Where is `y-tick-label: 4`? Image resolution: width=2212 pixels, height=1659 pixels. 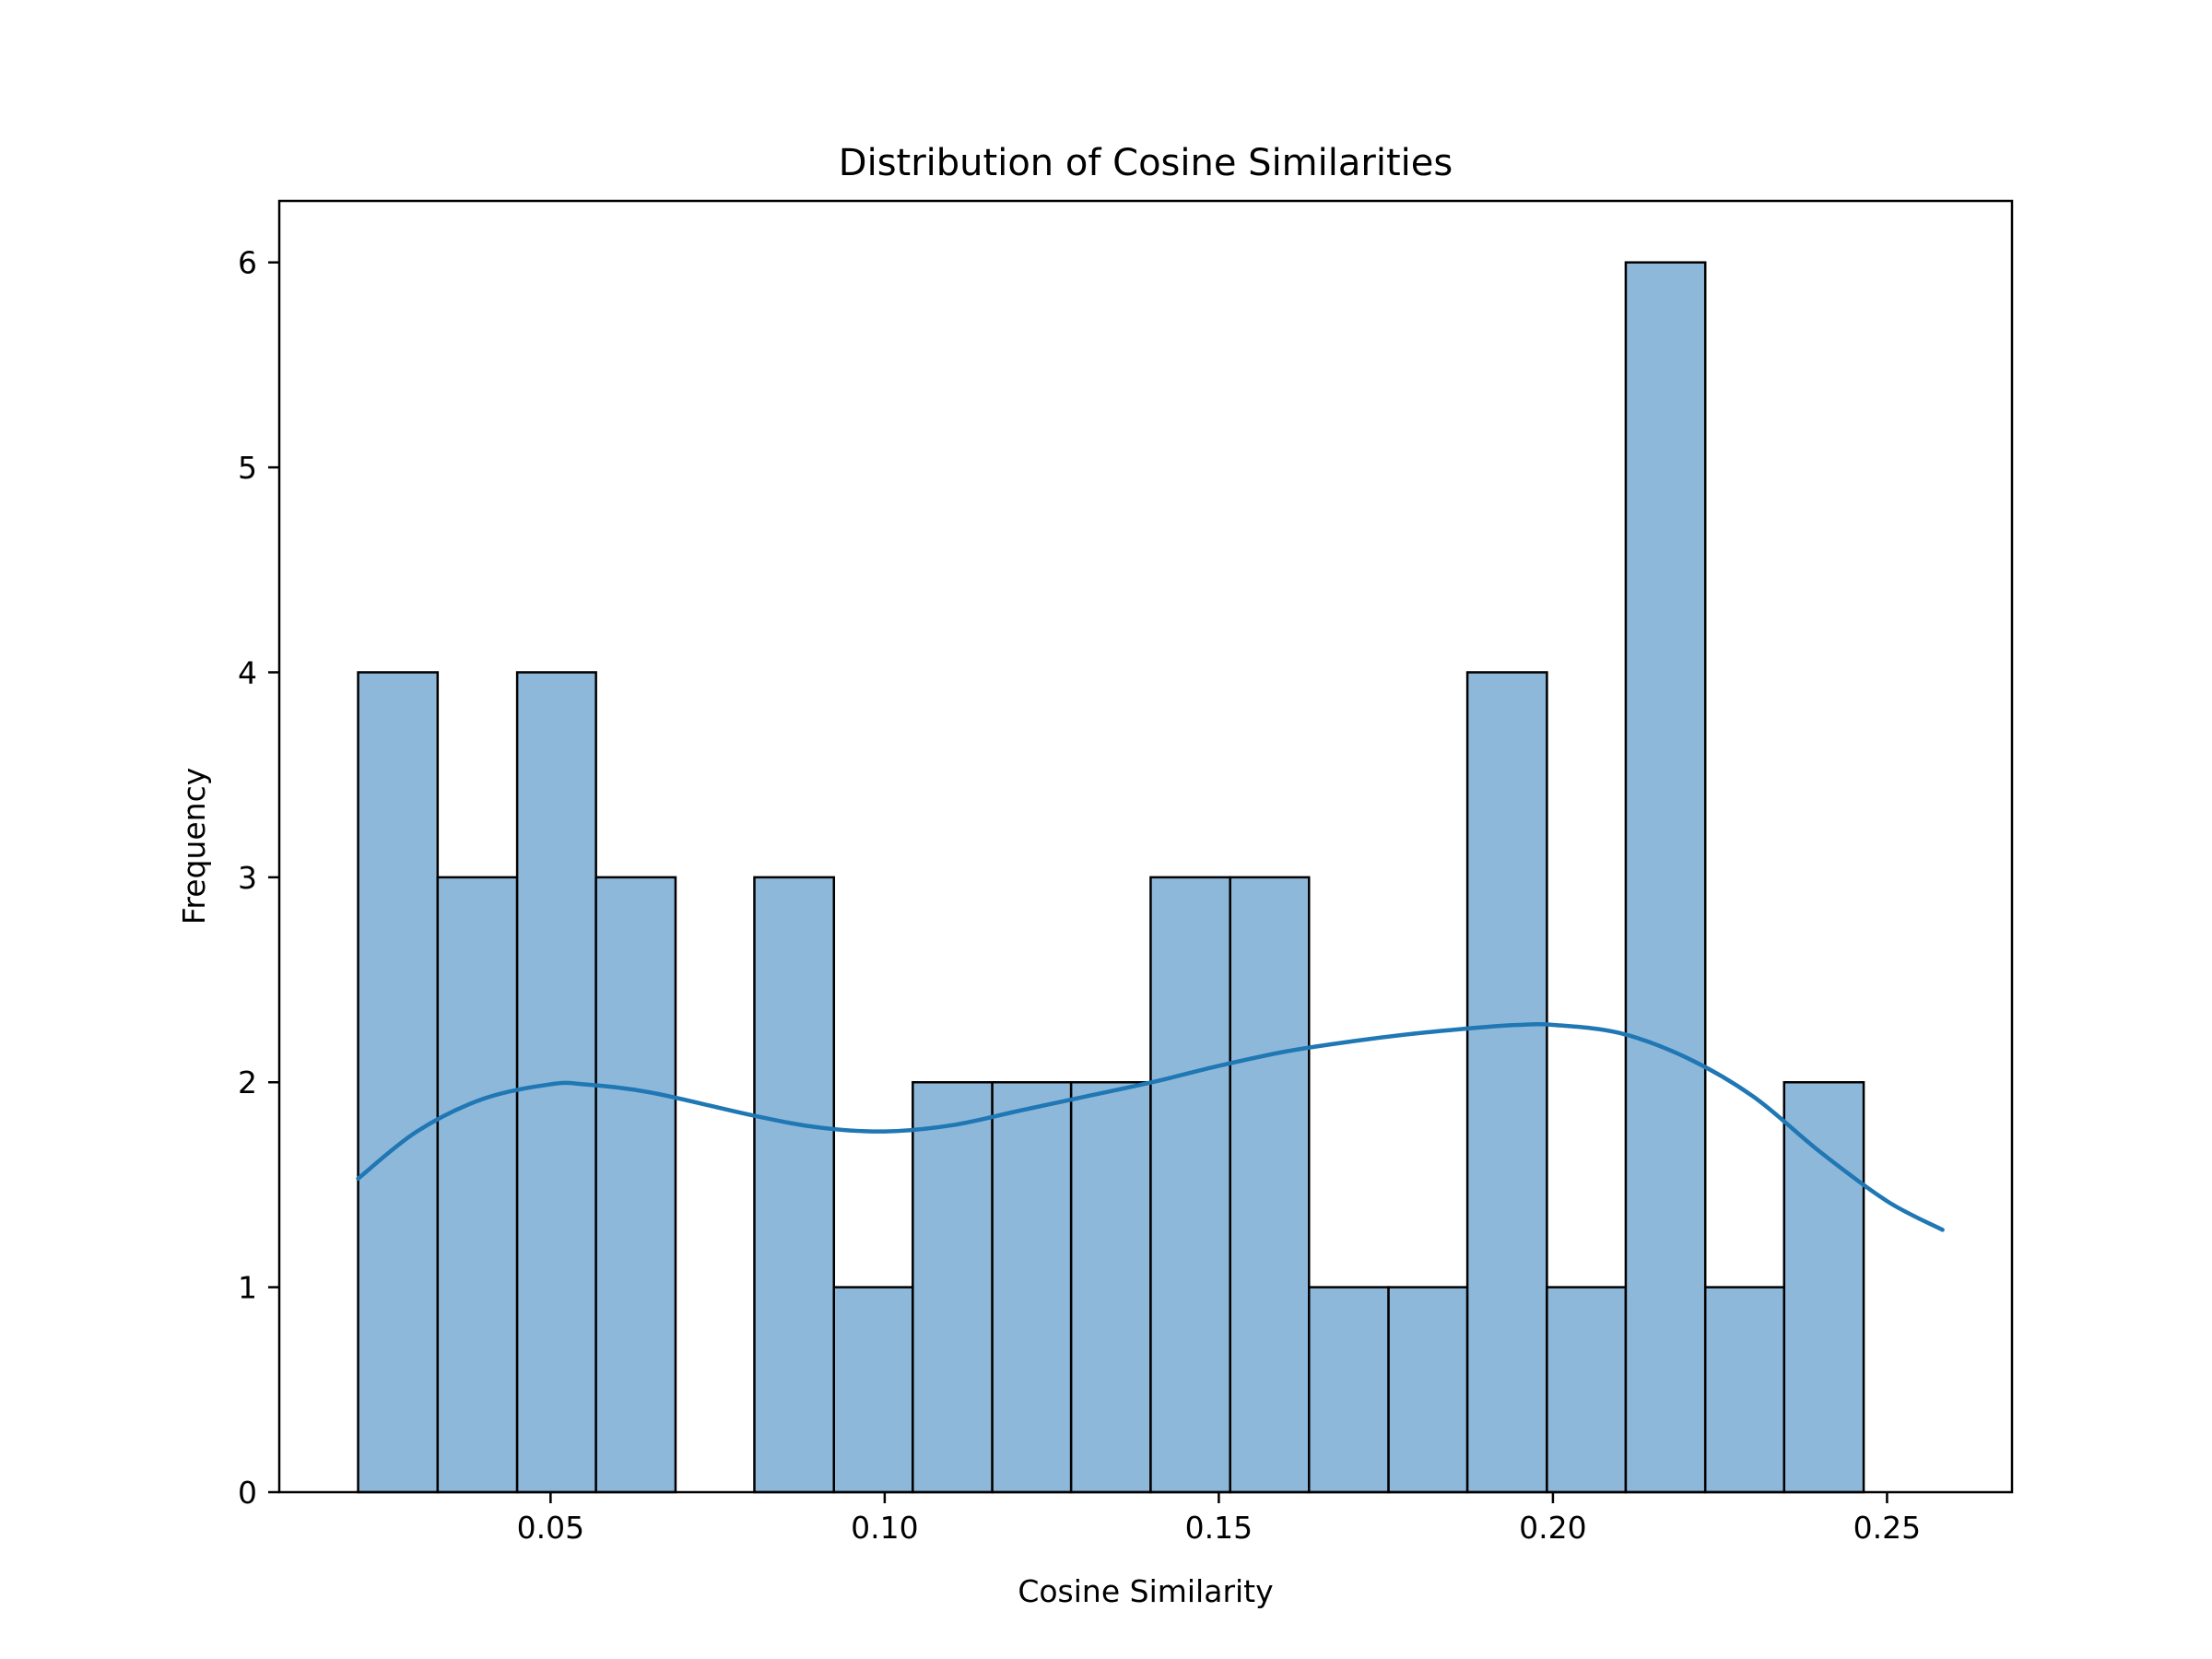 y-tick-label: 4 is located at coordinates (247, 672).